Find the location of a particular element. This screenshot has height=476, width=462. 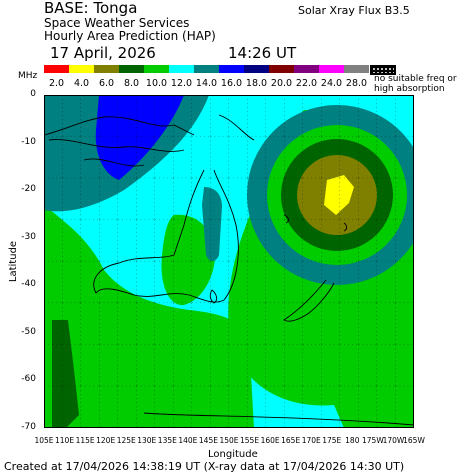

x-tick-label: 155E is located at coordinates (250, 440).